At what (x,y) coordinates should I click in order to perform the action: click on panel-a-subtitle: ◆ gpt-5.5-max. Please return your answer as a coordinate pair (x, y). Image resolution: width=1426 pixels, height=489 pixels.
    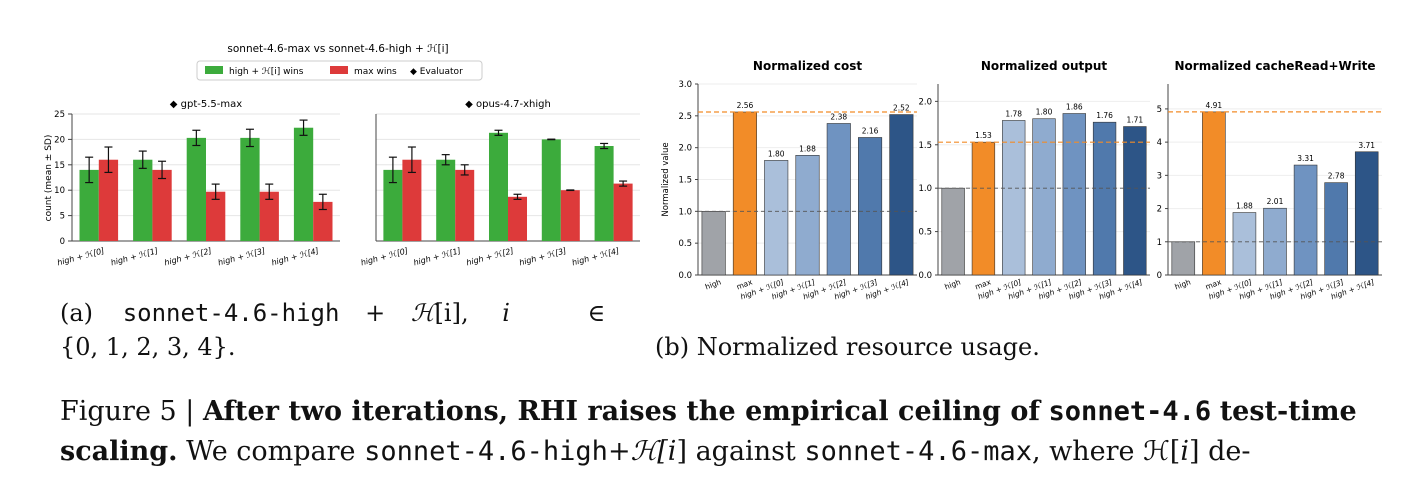
    Looking at the image, I should click on (206, 104).